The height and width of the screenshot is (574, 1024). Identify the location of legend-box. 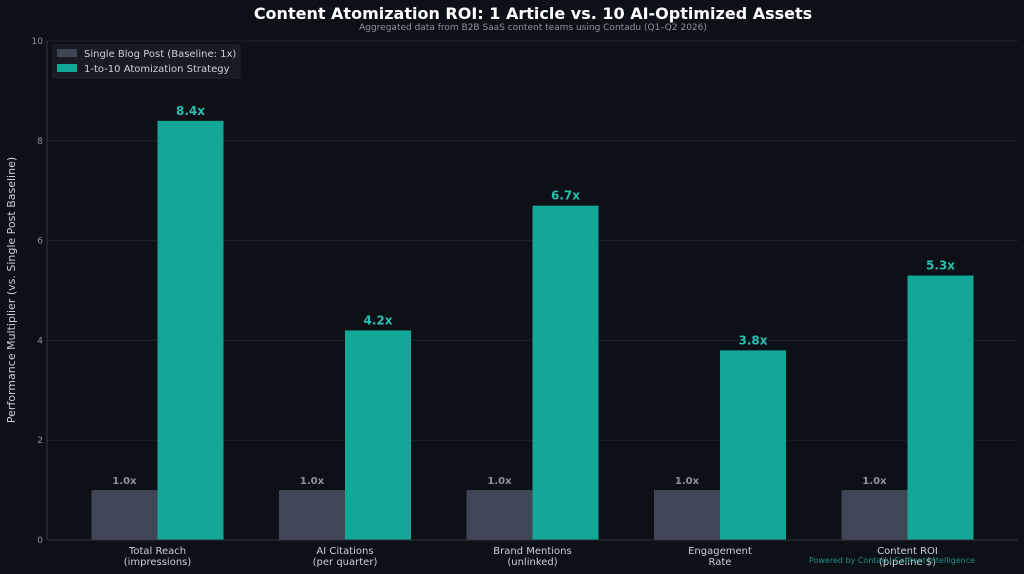
(146, 61).